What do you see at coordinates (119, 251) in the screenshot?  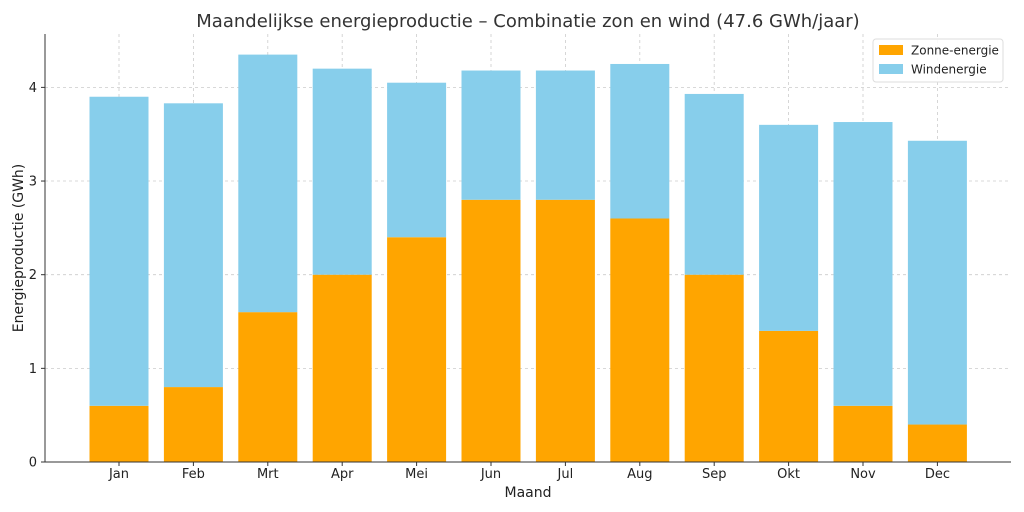 I see `bar-windenergie-jan` at bounding box center [119, 251].